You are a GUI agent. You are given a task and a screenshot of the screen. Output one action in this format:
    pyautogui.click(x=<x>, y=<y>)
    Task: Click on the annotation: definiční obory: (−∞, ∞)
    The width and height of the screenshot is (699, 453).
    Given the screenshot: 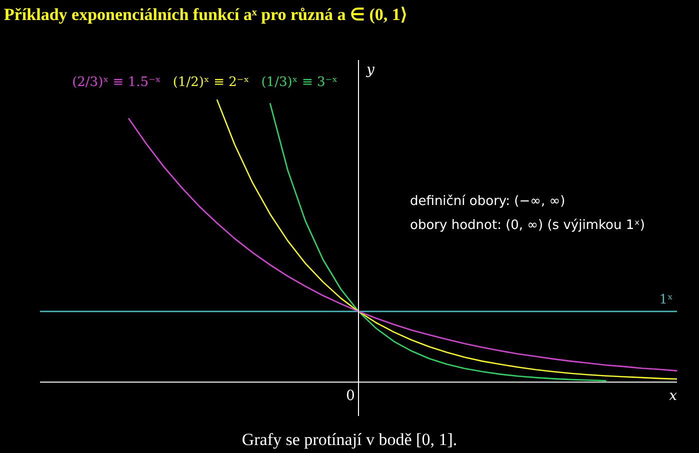 What is the action you would take?
    pyautogui.click(x=488, y=201)
    